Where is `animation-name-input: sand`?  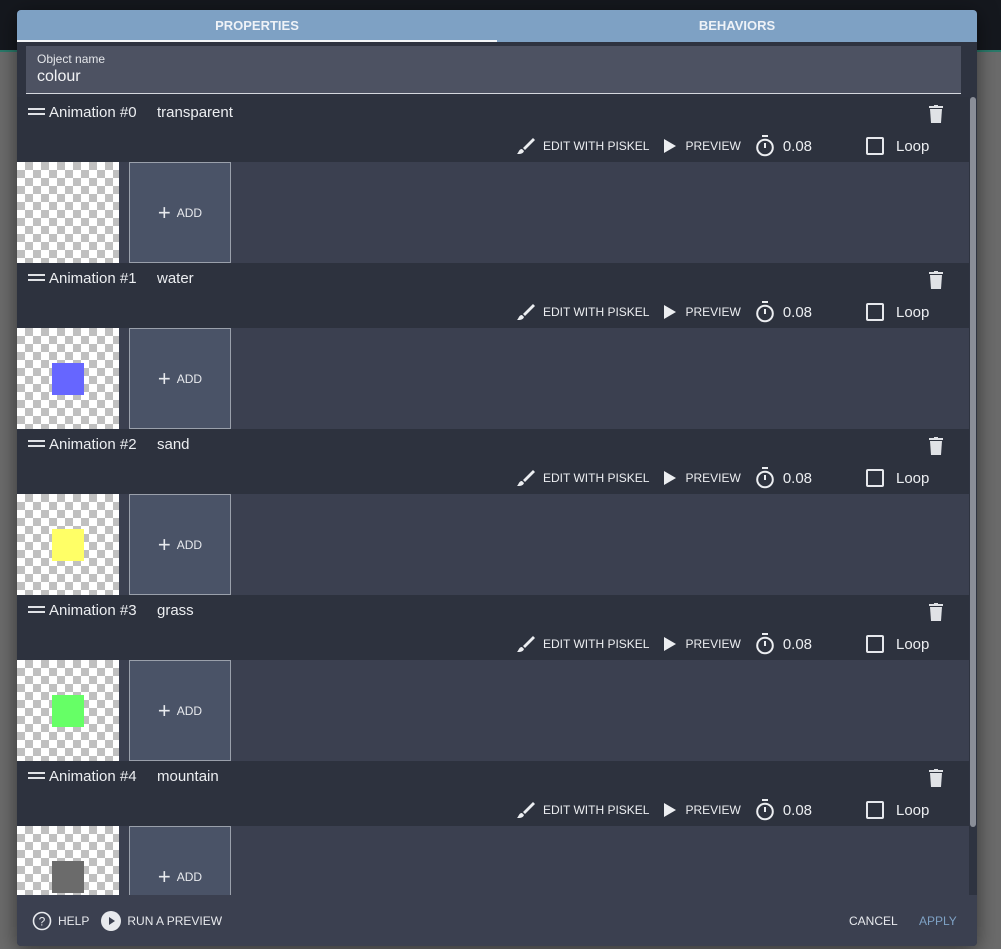 animation-name-input: sand is located at coordinates (173, 444).